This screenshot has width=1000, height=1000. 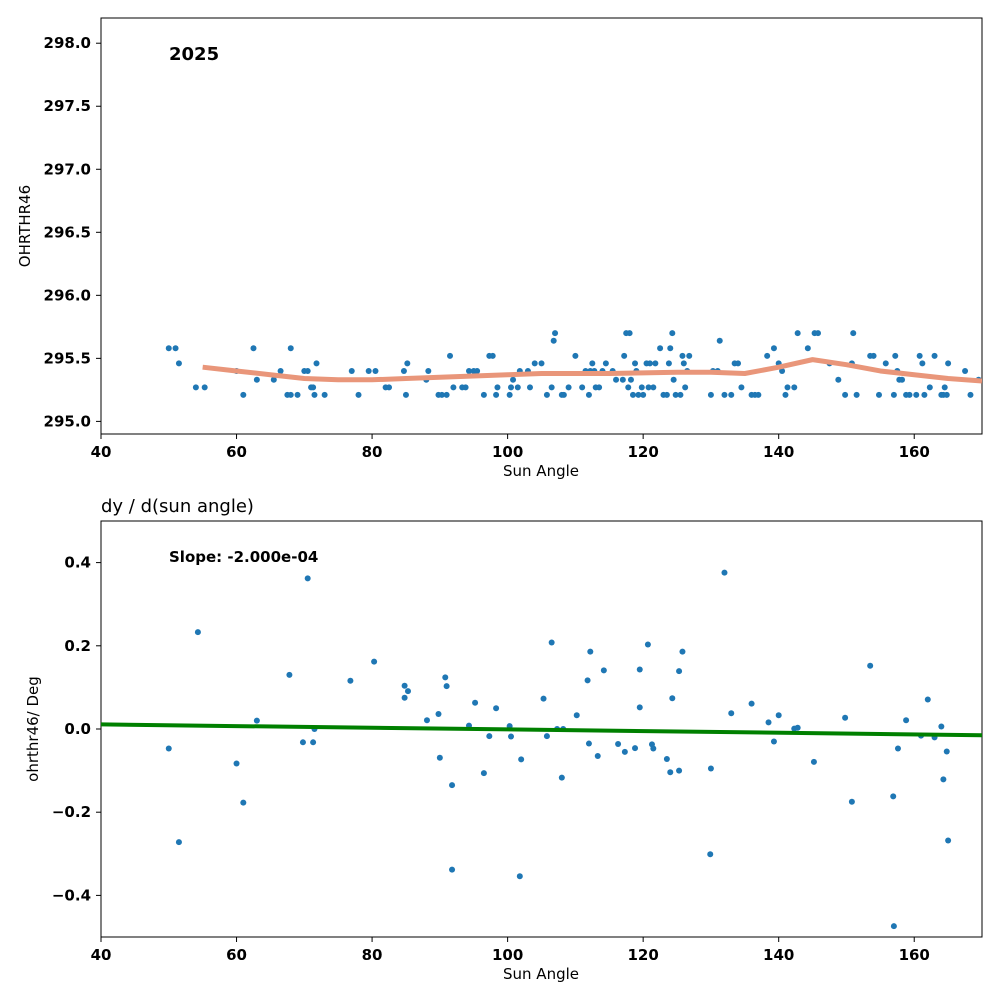 What do you see at coordinates (194, 54) in the screenshot?
I see `top-annotation: 2025` at bounding box center [194, 54].